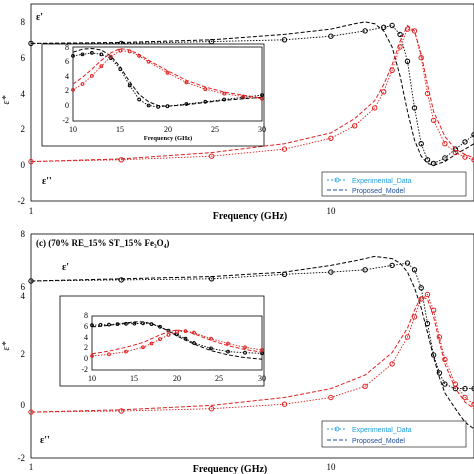  I want to click on bottom-legend-experimental-marker, so click(337, 429).